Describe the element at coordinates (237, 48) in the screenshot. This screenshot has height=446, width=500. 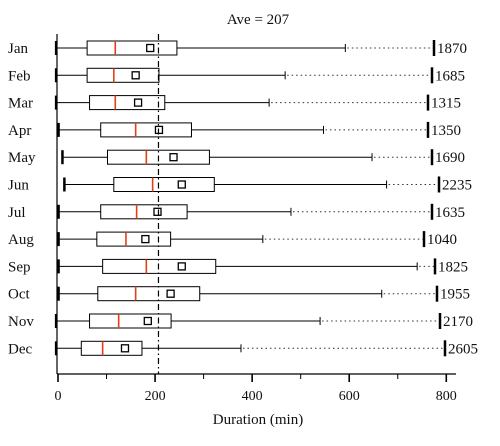
I see `box-row-jan: Jan 1870` at that location.